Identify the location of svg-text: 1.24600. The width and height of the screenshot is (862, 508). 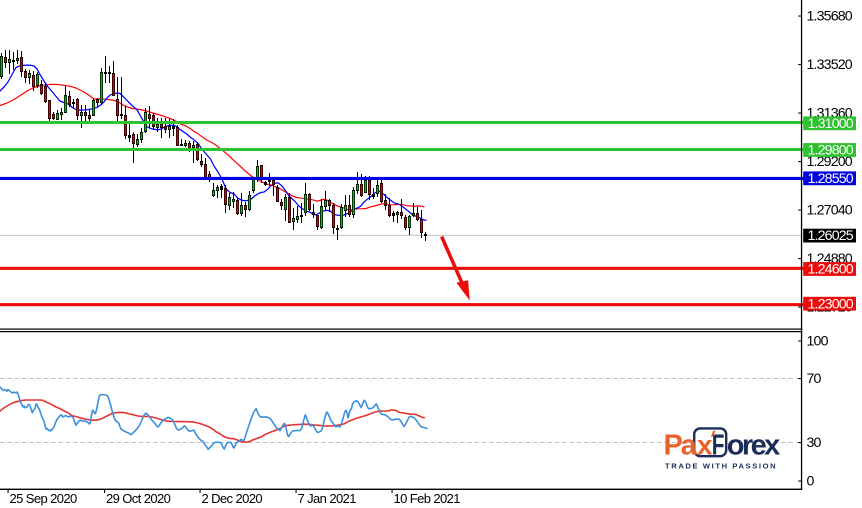
(831, 270).